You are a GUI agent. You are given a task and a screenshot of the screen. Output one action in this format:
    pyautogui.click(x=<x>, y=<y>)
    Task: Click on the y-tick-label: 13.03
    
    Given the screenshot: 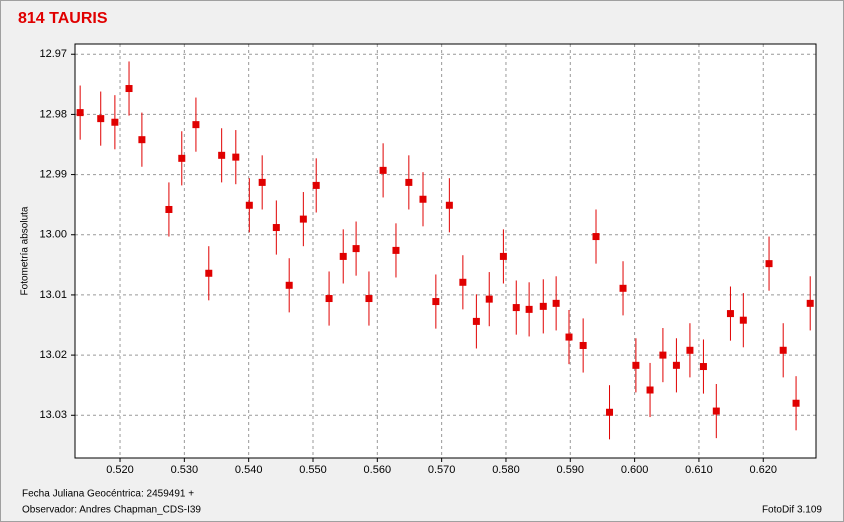 What is the action you would take?
    pyautogui.click(x=53, y=415)
    